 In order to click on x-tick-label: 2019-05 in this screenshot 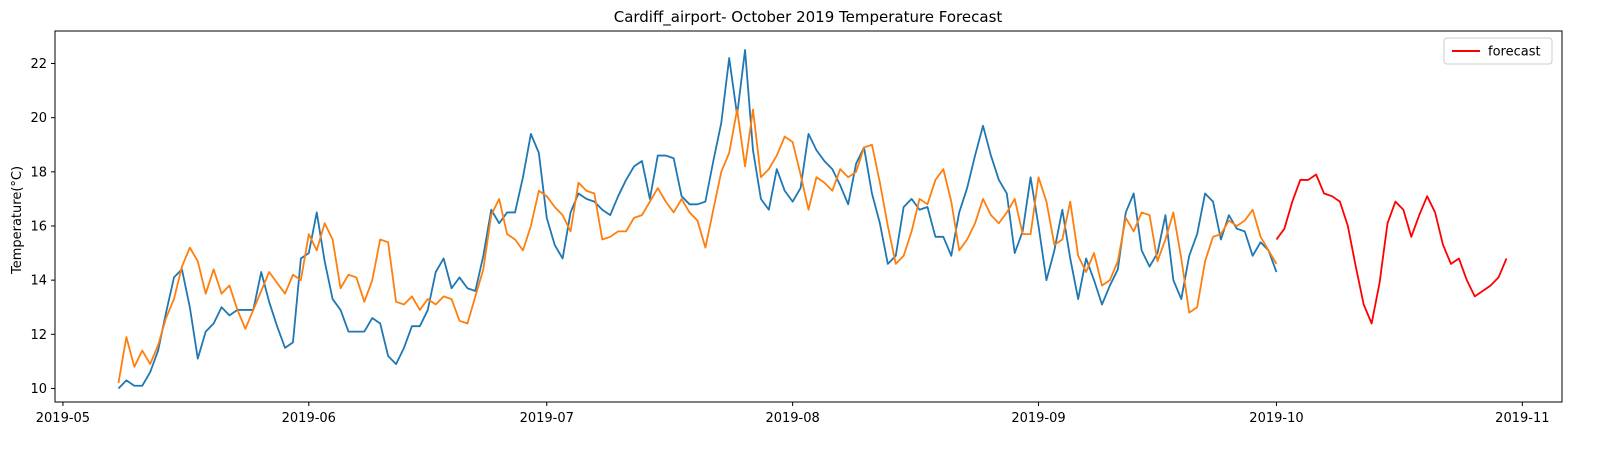, I will do `click(63, 418)`.